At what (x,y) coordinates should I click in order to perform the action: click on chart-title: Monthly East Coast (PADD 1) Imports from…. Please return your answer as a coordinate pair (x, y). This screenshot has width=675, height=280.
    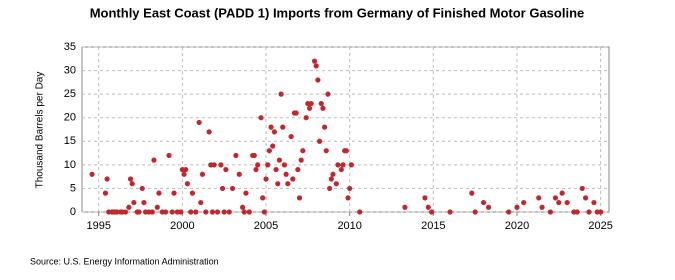
    Looking at the image, I should click on (337, 12).